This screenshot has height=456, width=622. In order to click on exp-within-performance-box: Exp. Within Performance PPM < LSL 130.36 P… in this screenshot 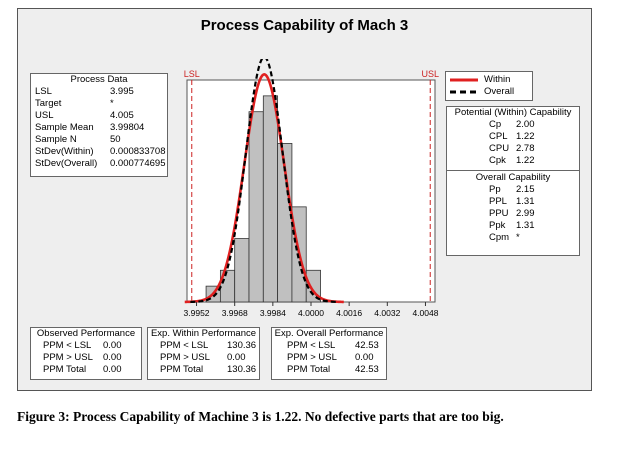, I will do `click(203, 353)`.